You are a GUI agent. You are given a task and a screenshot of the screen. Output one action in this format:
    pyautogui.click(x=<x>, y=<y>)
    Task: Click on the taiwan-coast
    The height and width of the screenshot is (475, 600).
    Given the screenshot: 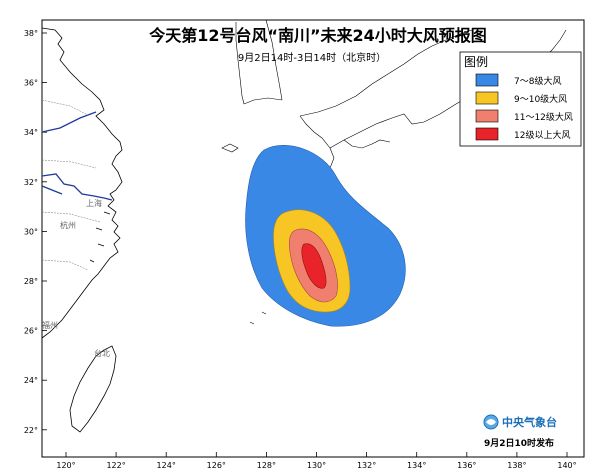 What is the action you would take?
    pyautogui.click(x=93, y=389)
    